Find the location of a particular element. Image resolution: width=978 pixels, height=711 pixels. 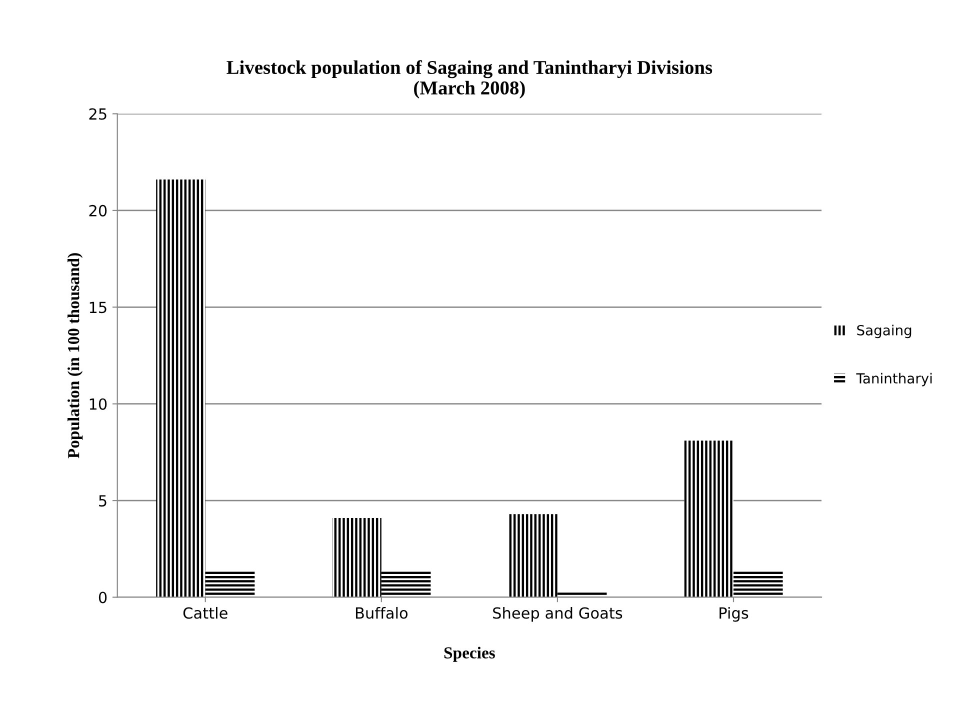

y-tick-label: 20 is located at coordinates (98, 210).